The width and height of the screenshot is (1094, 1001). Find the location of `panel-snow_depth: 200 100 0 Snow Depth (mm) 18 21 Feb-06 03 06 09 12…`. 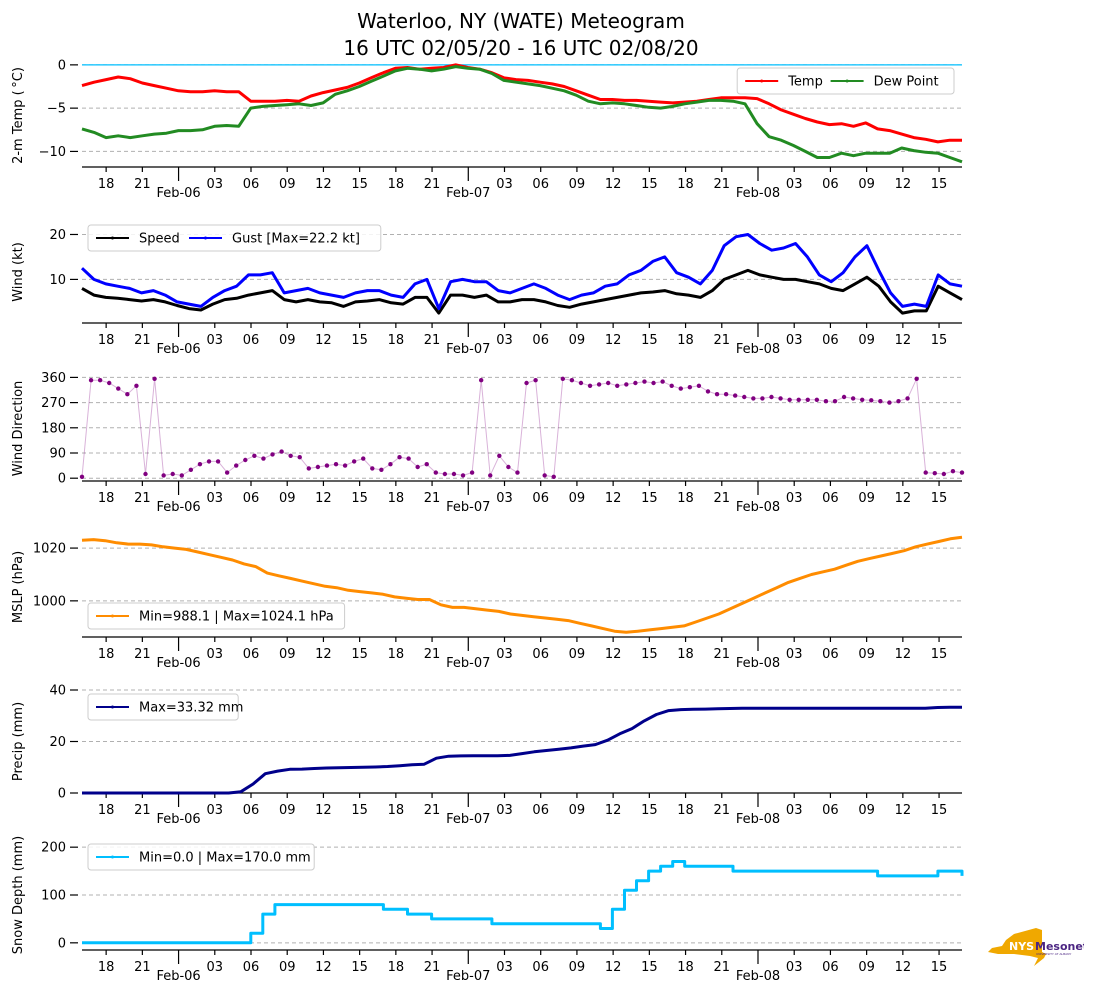

panel-snow_depth: 200 100 0 Snow Depth (mm) 18 21 Feb-06 03 06 09 12… is located at coordinates (487, 910).